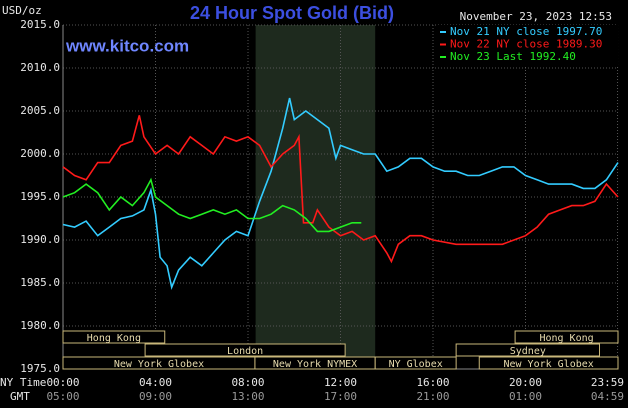 Image resolution: width=628 pixels, height=408 pixels. I want to click on x-row-label: NY Time, so click(23, 382).